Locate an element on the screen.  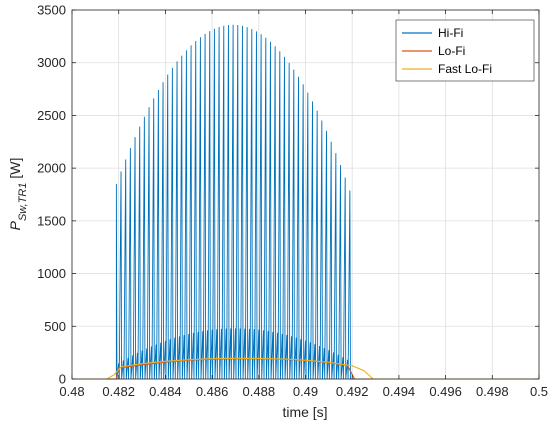
y-tick-label: 1500 is located at coordinates (51, 220).